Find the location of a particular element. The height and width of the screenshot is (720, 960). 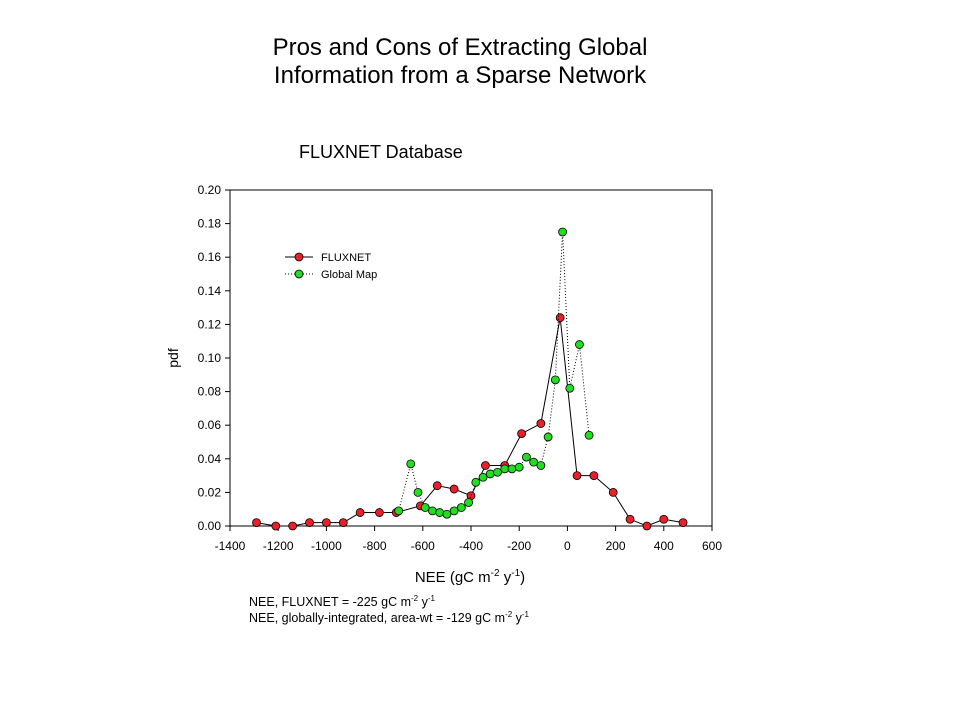

x-tick-label: -800 is located at coordinates (375, 546).